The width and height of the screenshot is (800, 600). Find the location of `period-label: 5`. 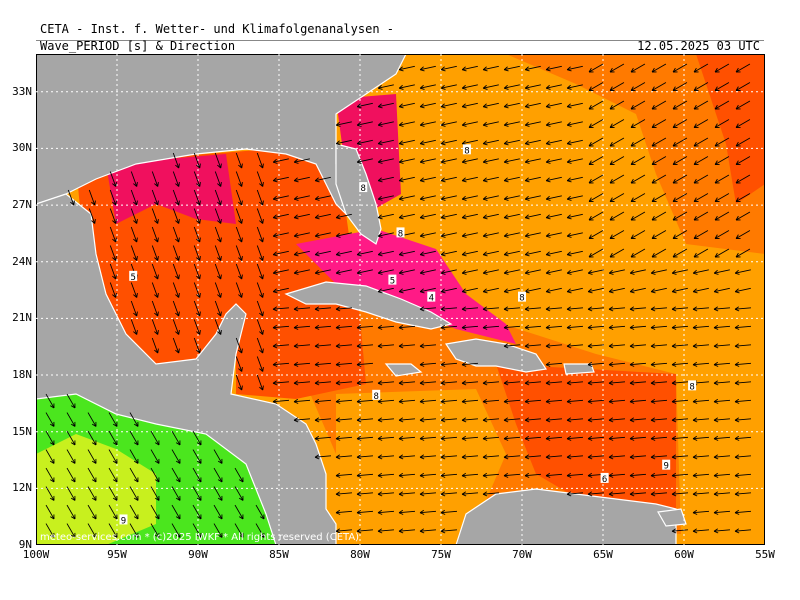

period-label: 5 is located at coordinates (392, 282).